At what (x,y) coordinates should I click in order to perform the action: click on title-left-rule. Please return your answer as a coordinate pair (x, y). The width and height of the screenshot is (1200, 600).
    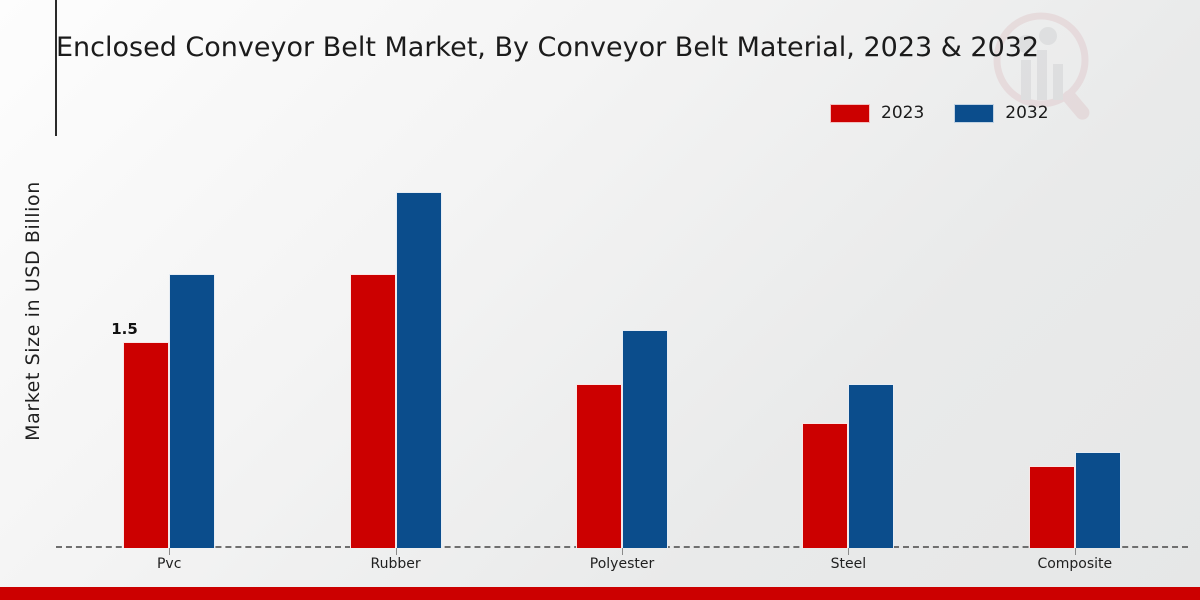
    Looking at the image, I should click on (56, 68).